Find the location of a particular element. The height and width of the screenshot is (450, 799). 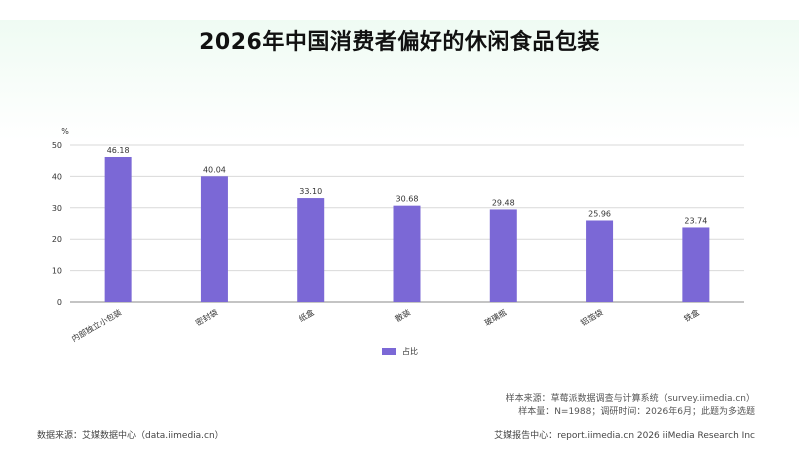

y-tick-label: 20 is located at coordinates (57, 239).